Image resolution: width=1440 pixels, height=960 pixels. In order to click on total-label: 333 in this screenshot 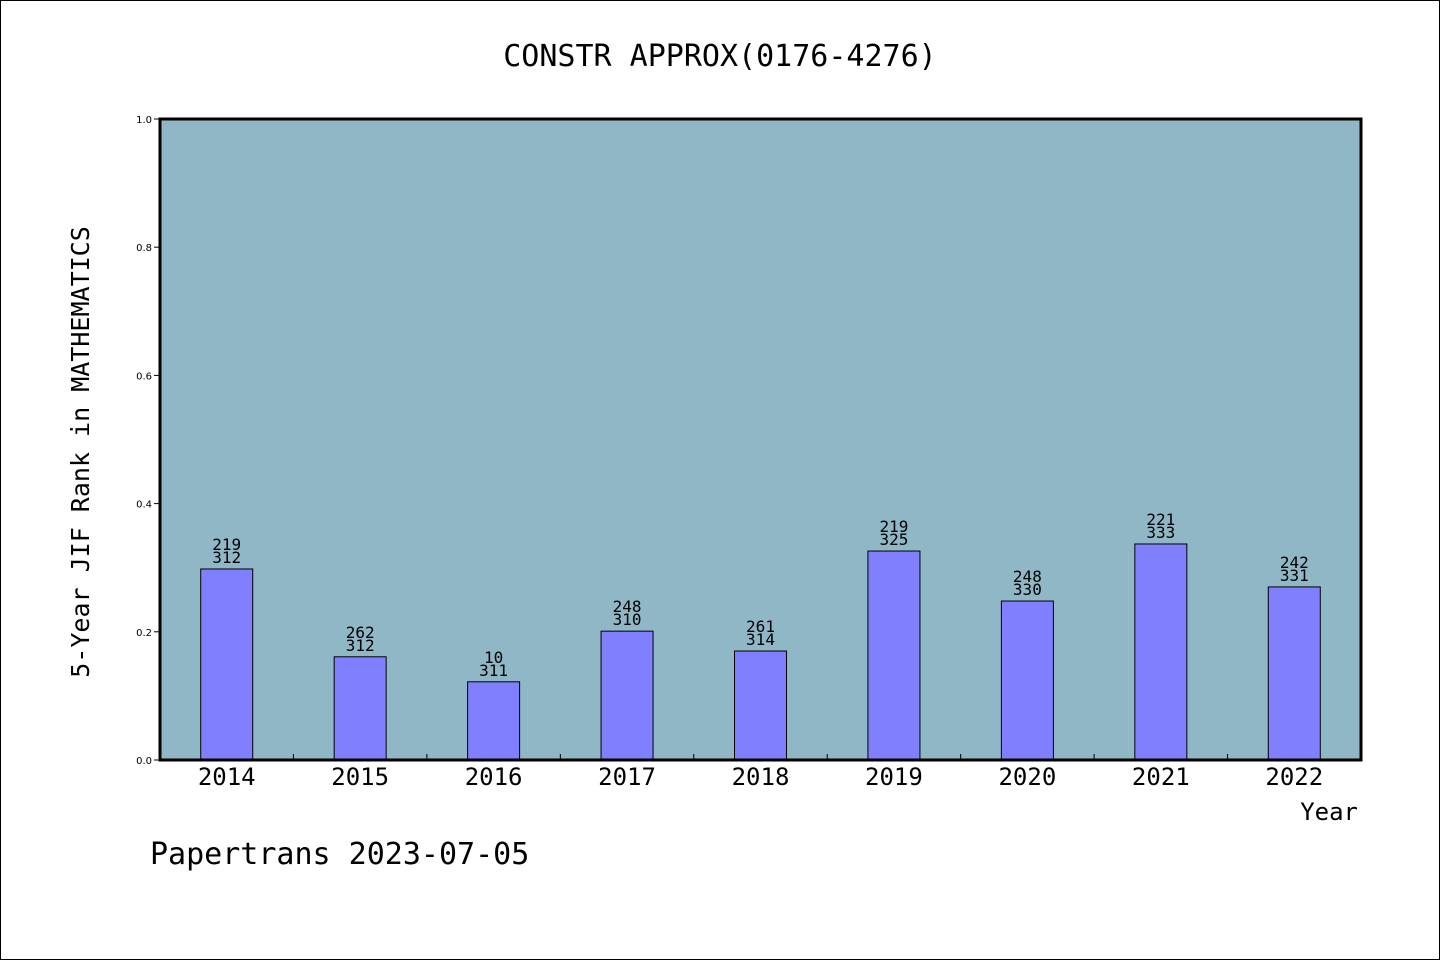, I will do `click(1160, 532)`.